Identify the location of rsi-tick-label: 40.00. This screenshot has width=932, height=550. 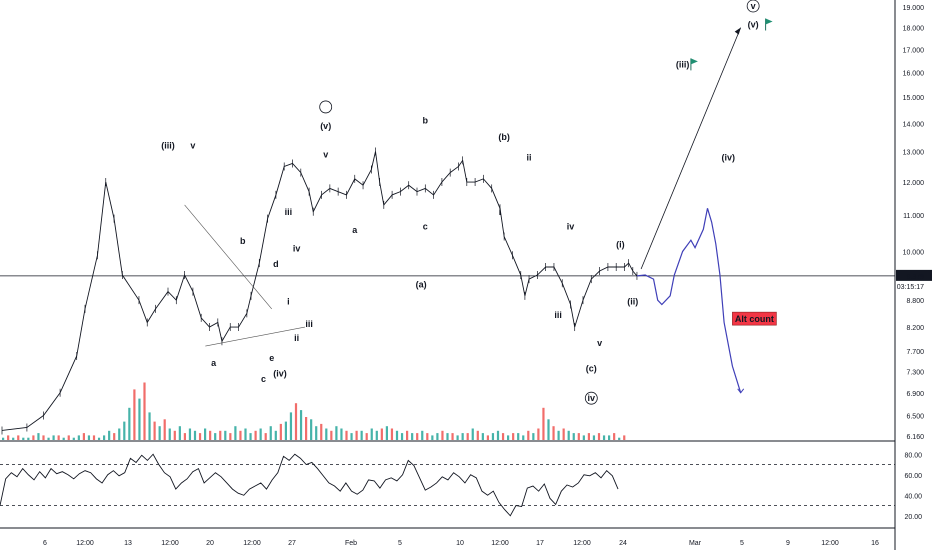
(913, 496).